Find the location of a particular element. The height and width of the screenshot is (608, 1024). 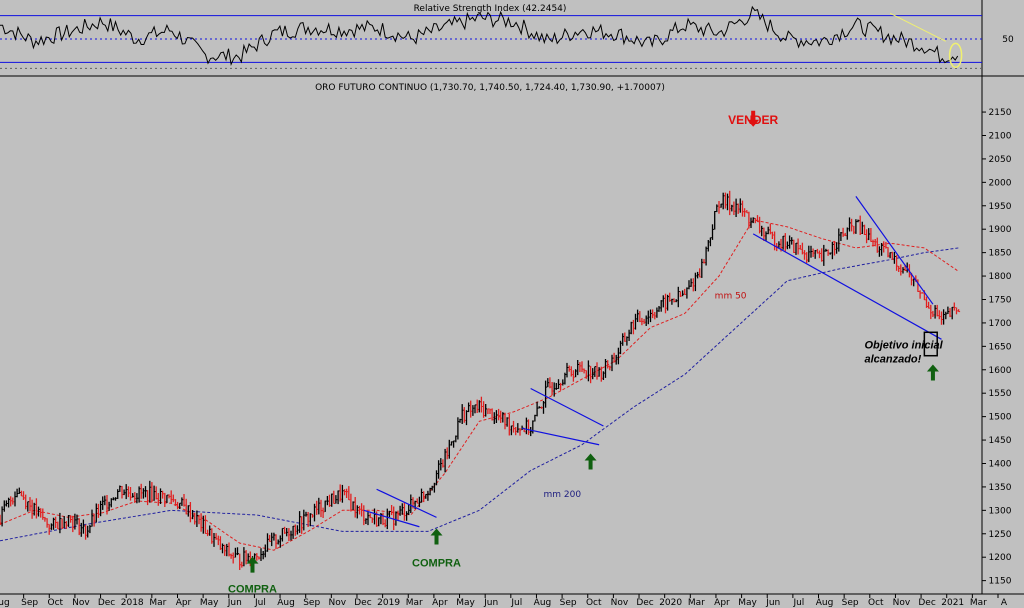

price-tick-label: 1250 is located at coordinates (1000, 535).